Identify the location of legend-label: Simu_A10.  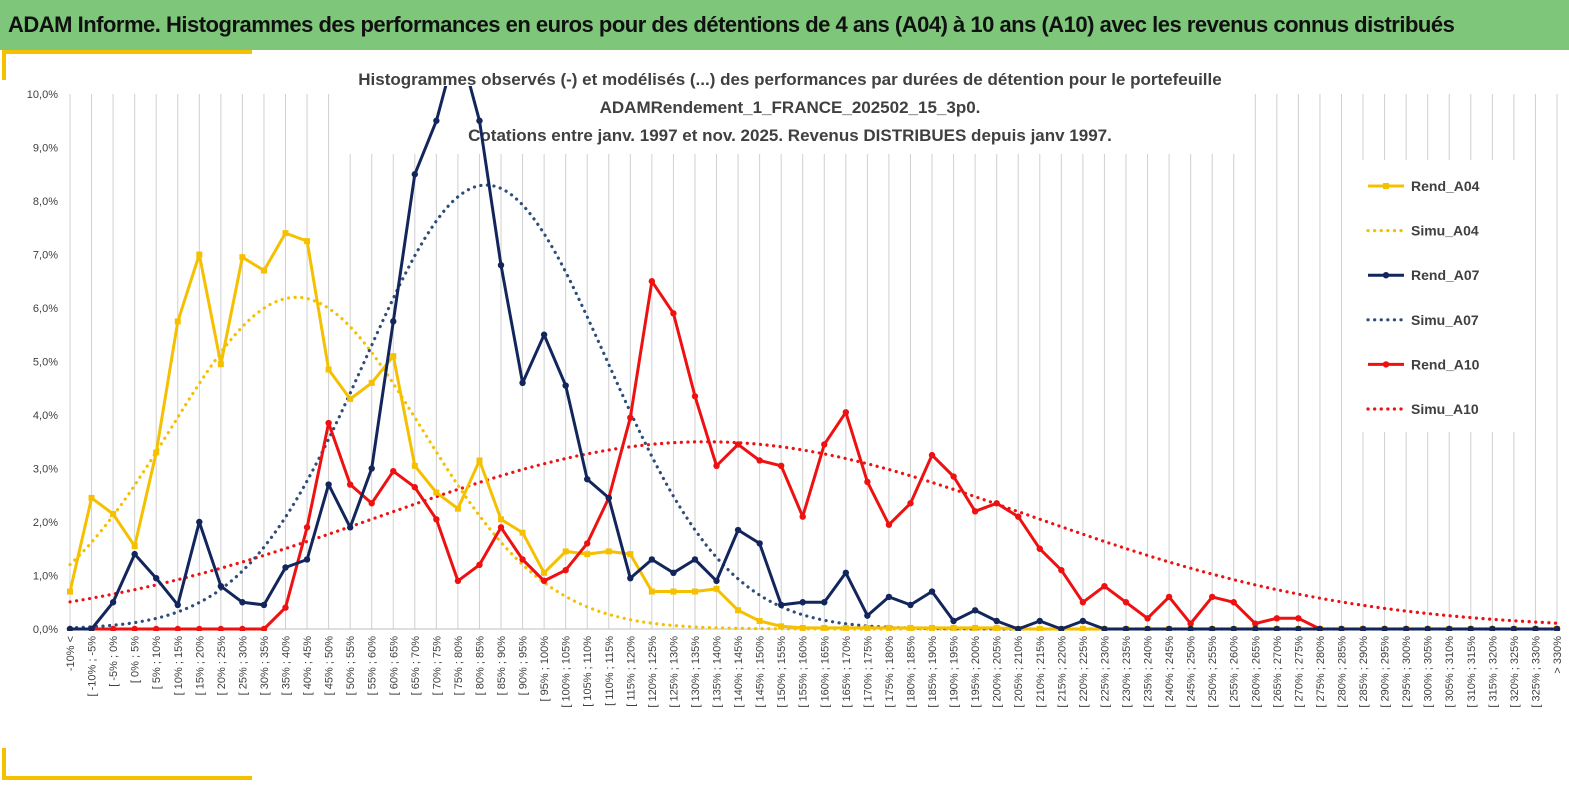
(1445, 409).